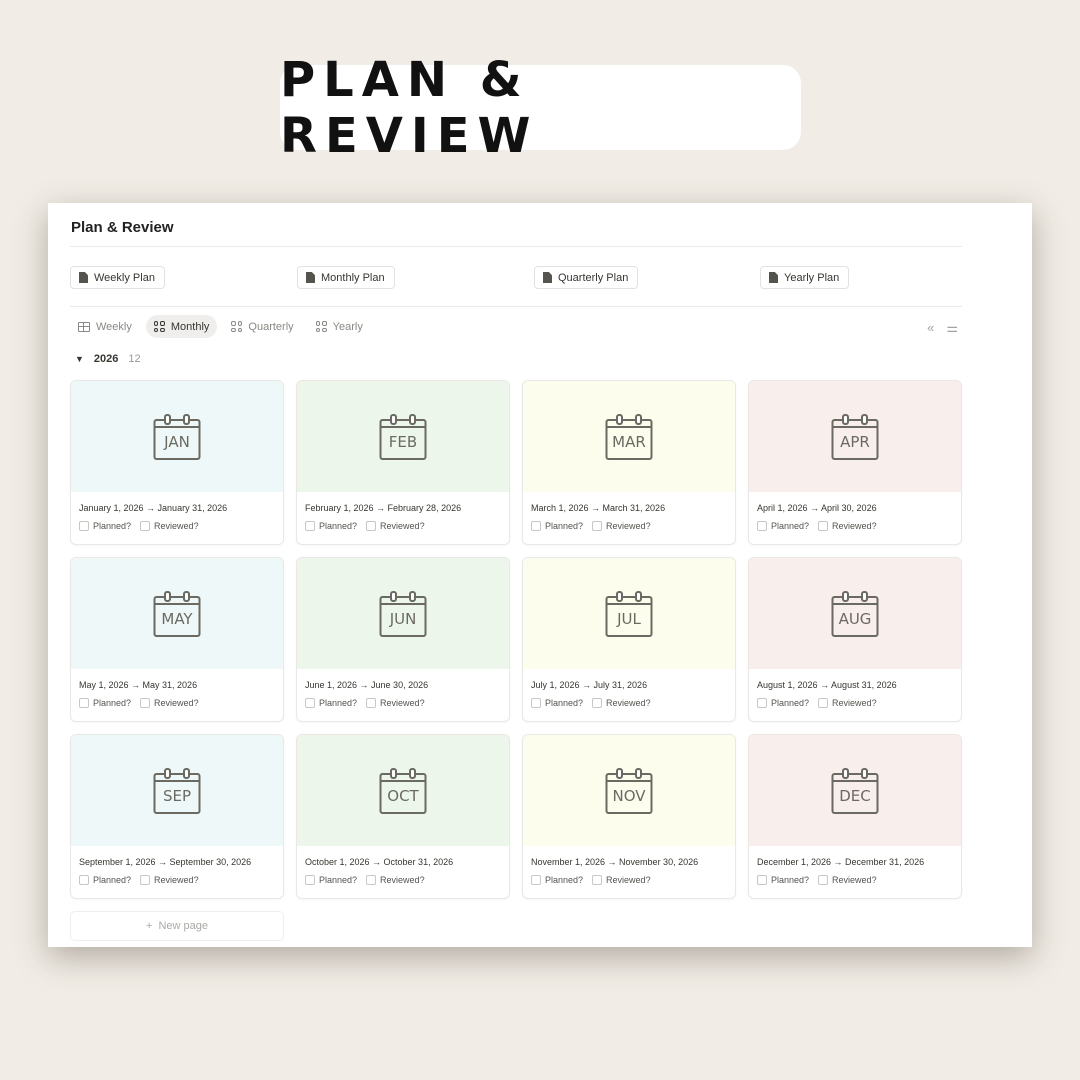 This screenshot has height=1080, width=1080. Describe the element at coordinates (220, 326) in the screenshot. I see `view-tabs: Weekly Monthly Quarterly Yearly` at that location.